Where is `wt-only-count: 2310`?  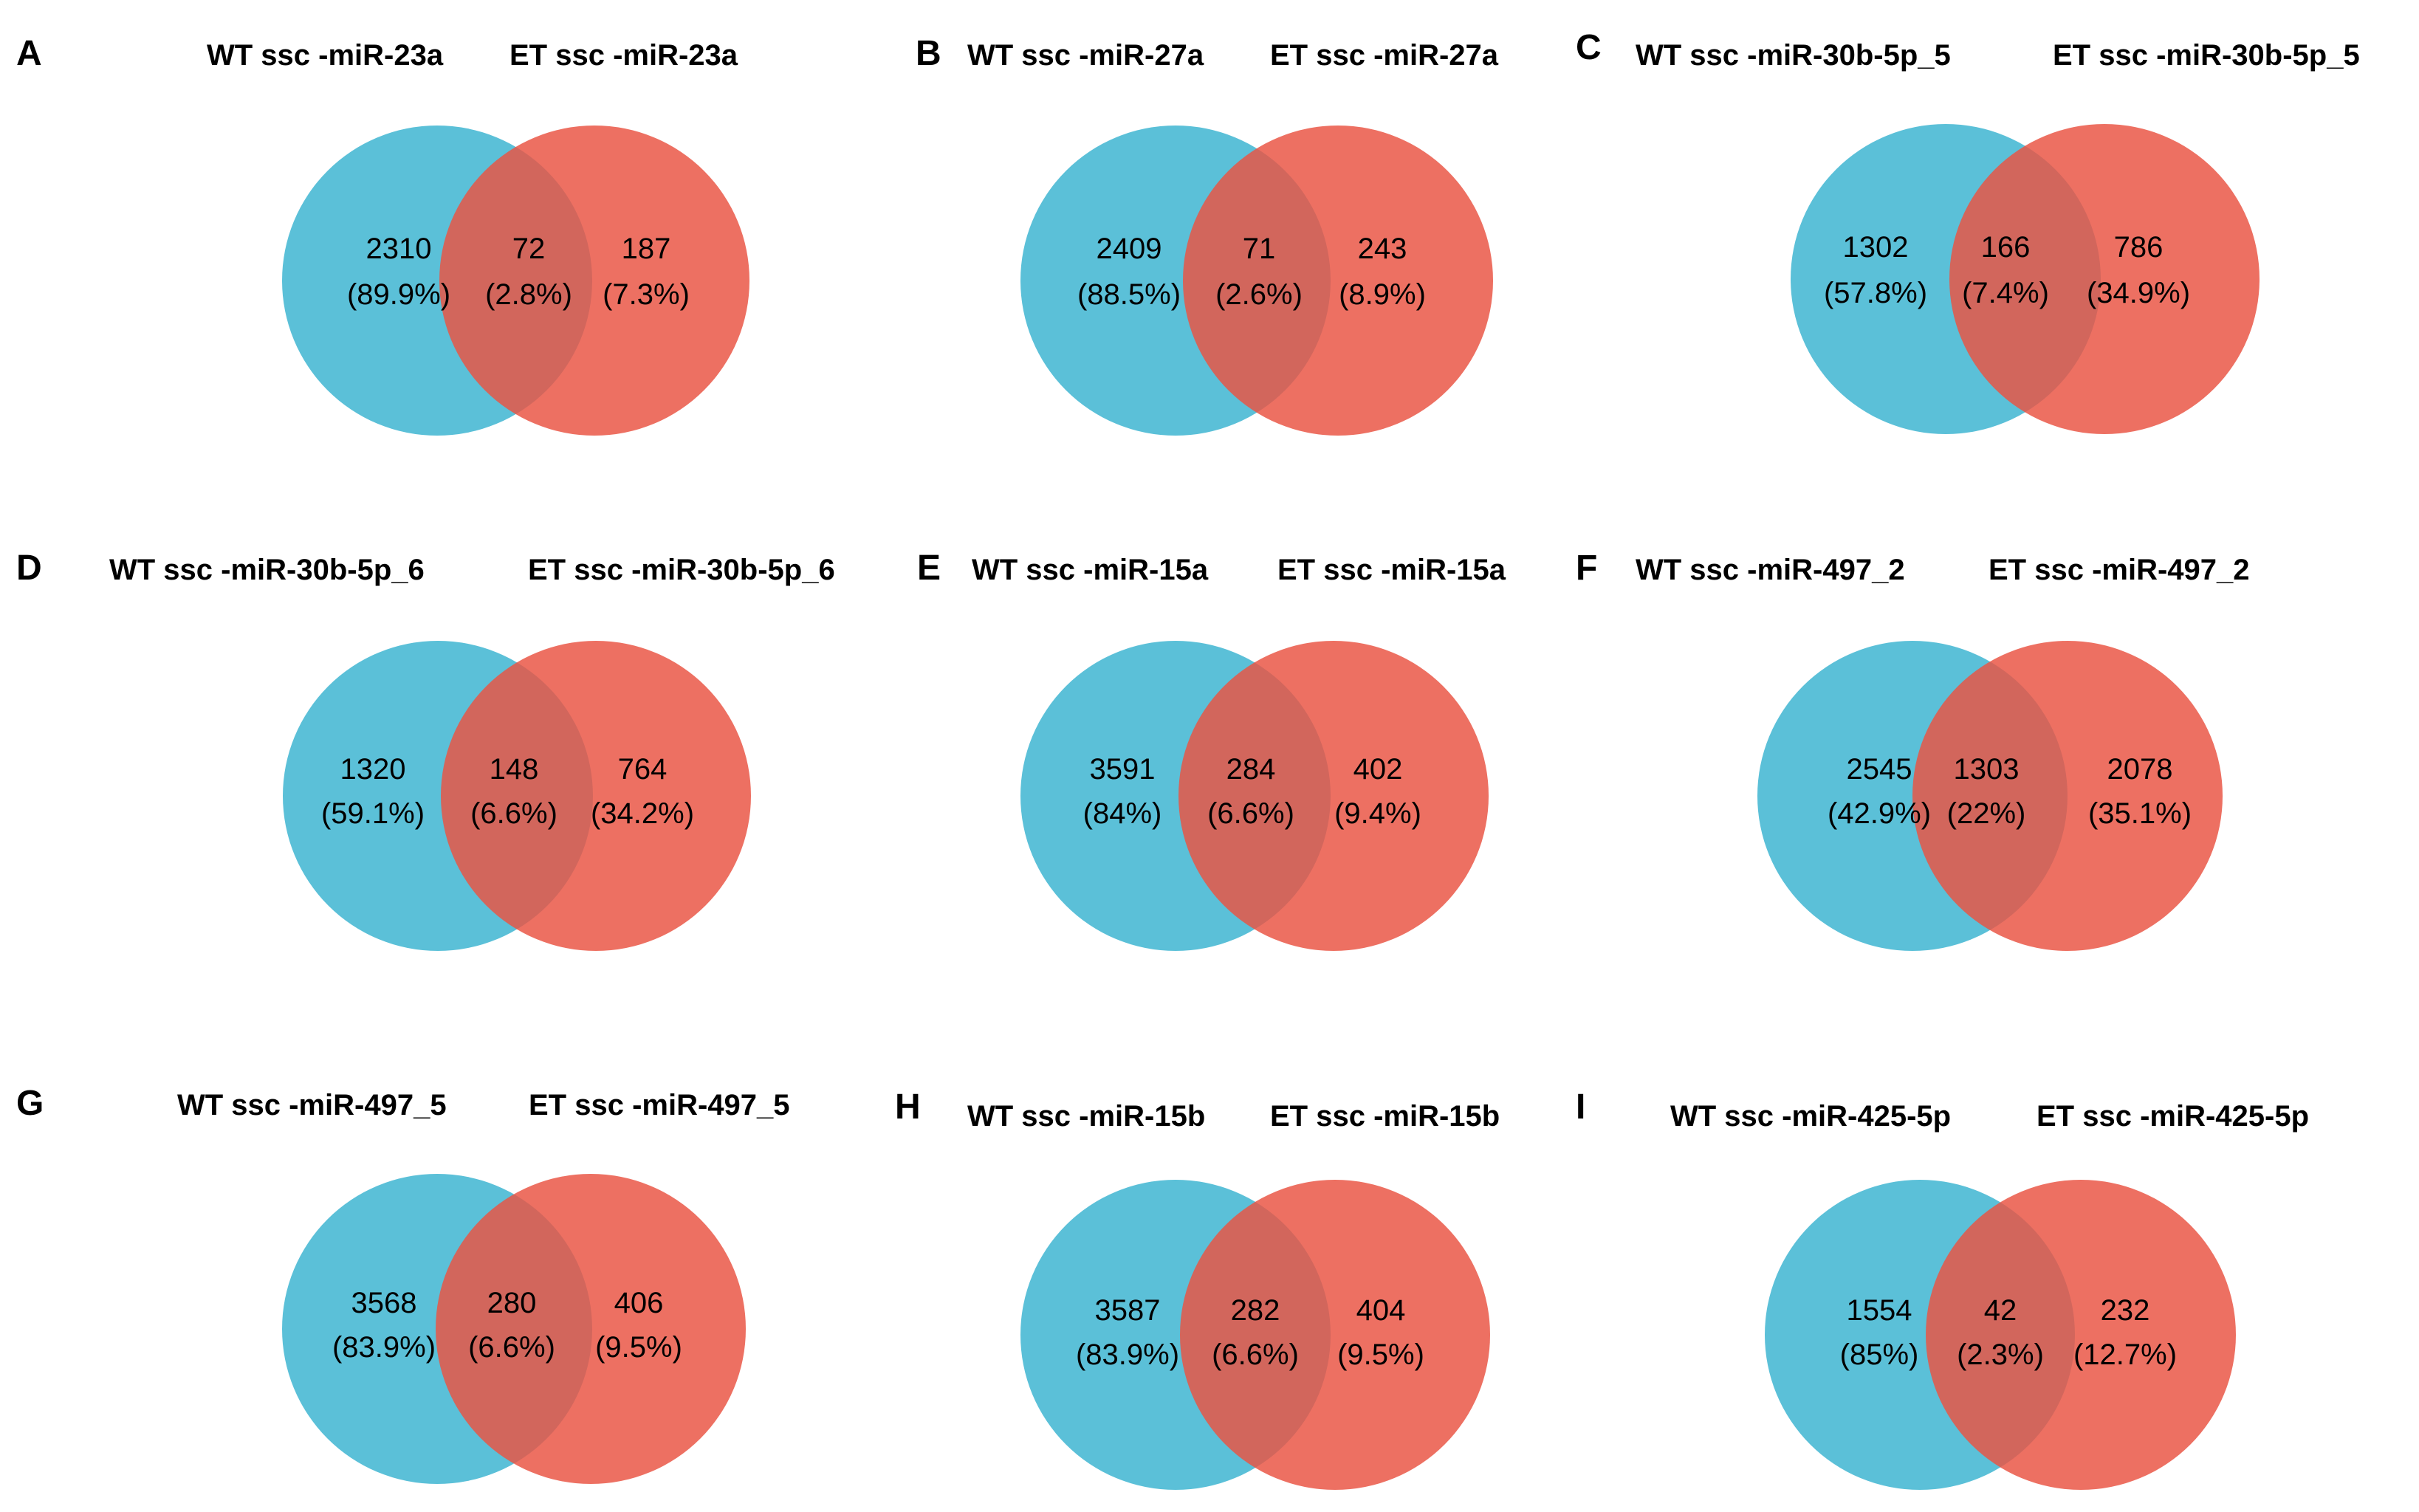
wt-only-count: 2310 is located at coordinates (399, 249).